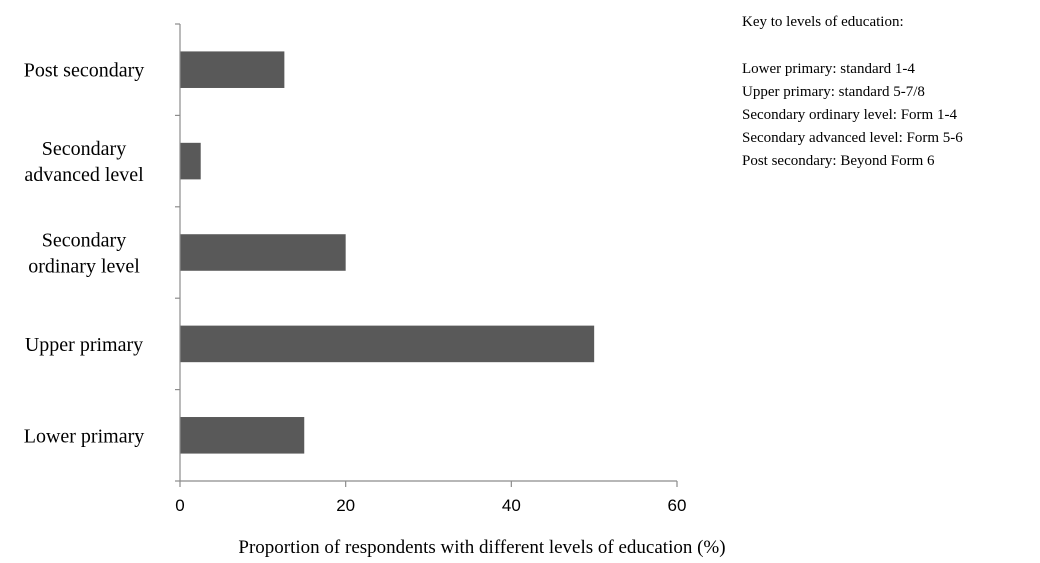  What do you see at coordinates (852, 138) in the screenshot?
I see `key-line: Secondary advanced level: Form 5-6` at bounding box center [852, 138].